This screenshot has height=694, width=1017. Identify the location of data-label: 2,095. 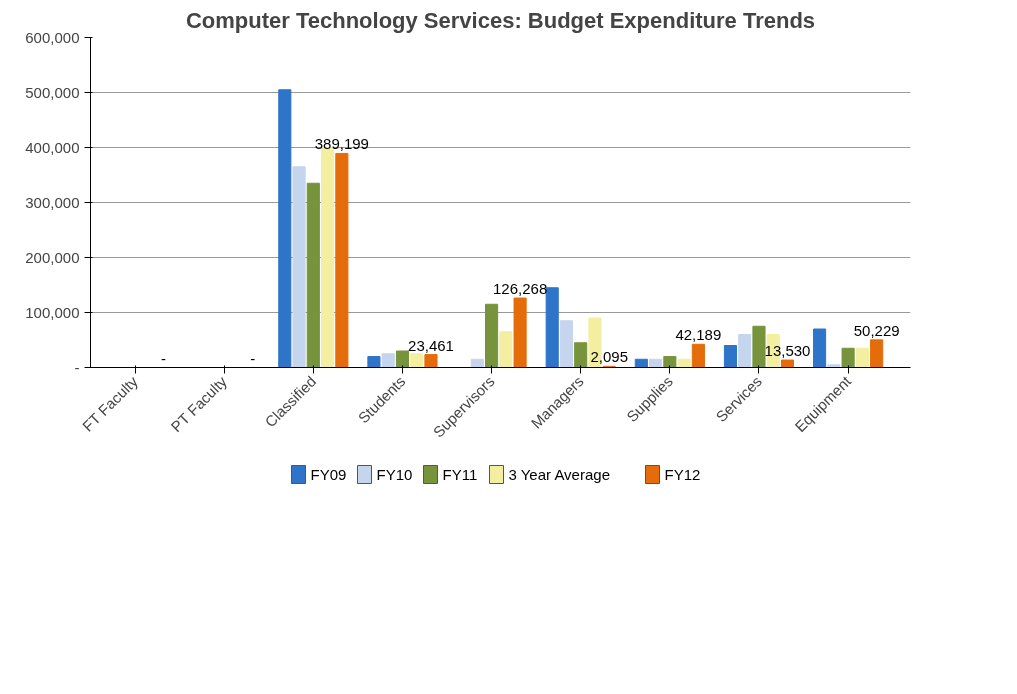
(609, 357).